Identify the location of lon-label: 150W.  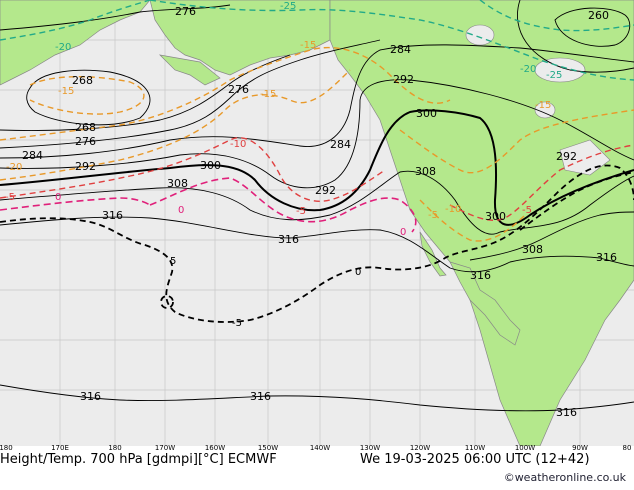
(268, 448).